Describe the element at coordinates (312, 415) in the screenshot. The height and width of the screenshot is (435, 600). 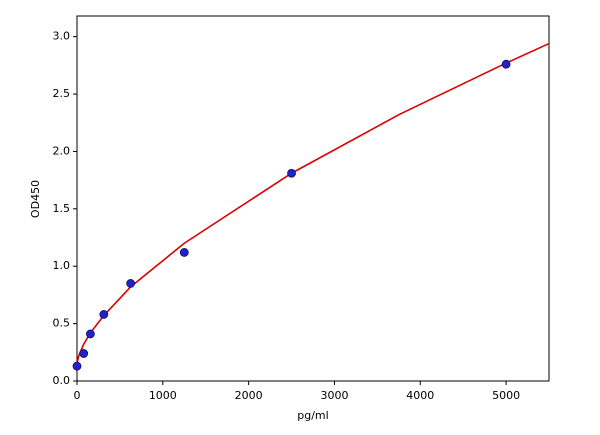
I see `x-axis-label: pg/ml` at that location.